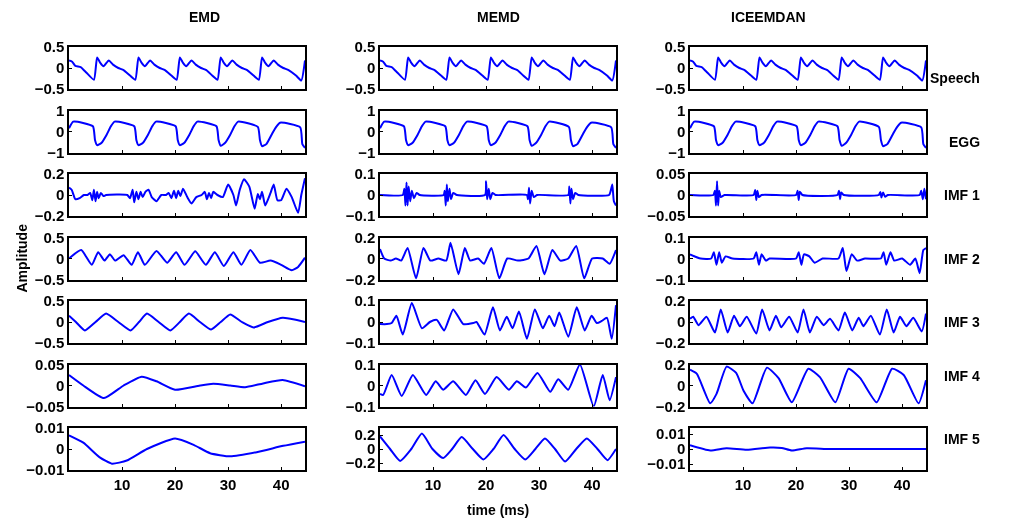 The image size is (1011, 519). Describe the element at coordinates (498, 510) in the screenshot. I see `x-axis-title: time (ms)` at that location.